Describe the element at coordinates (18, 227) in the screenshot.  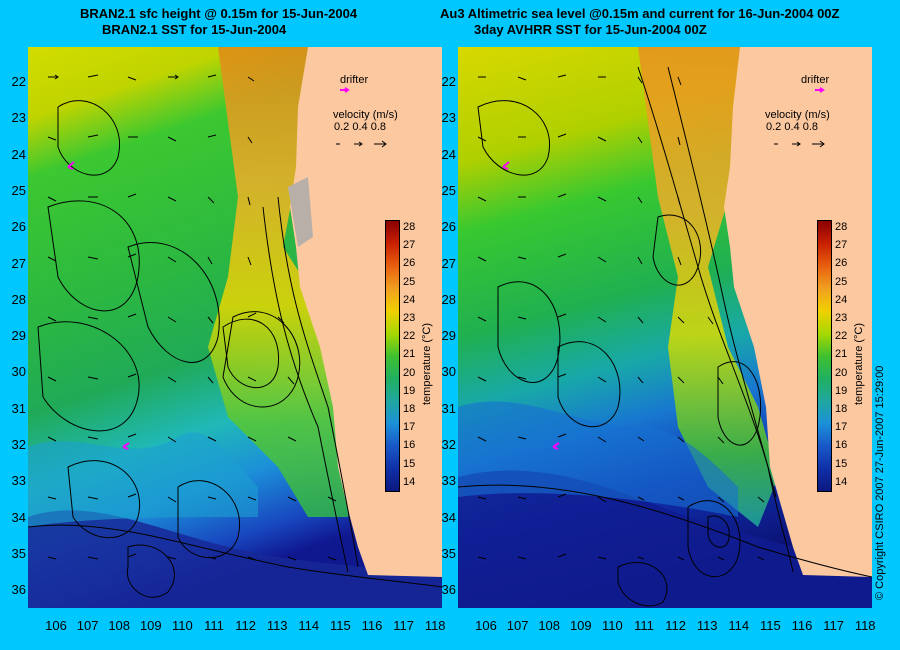
I see `latitude-label-left: 26` at that location.